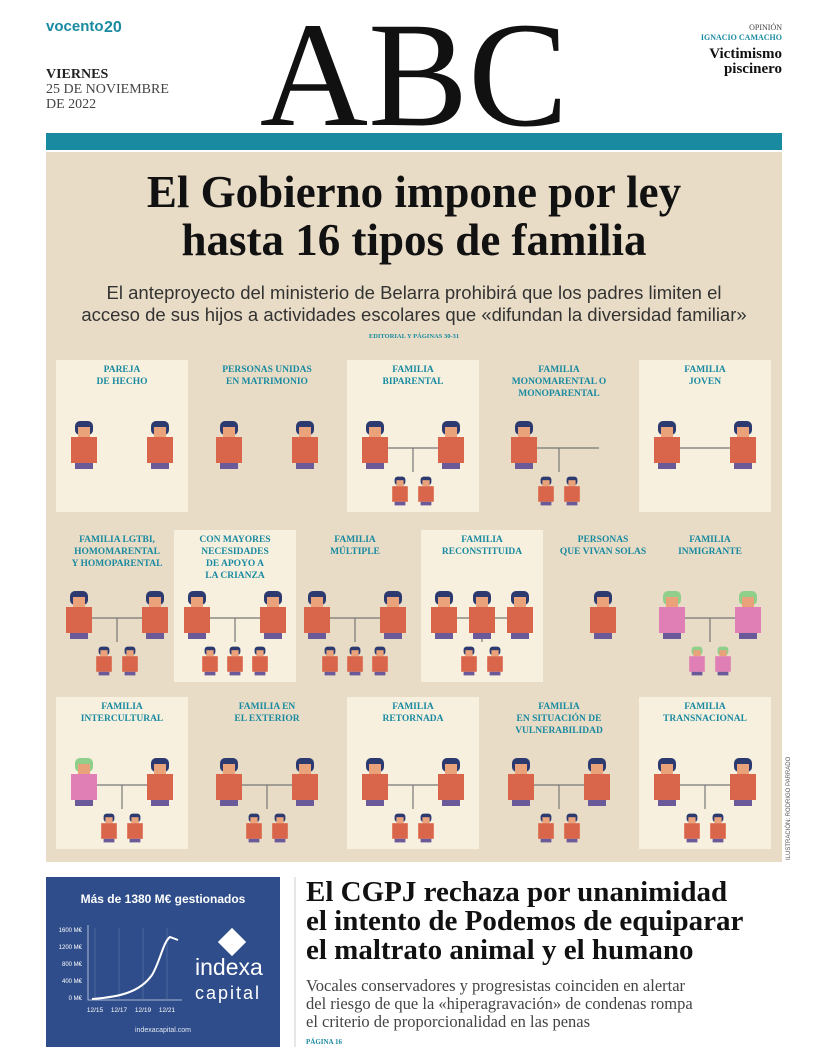 The width and height of the screenshot is (828, 1057). I want to click on family-label: BIPARENTAL, so click(413, 382).